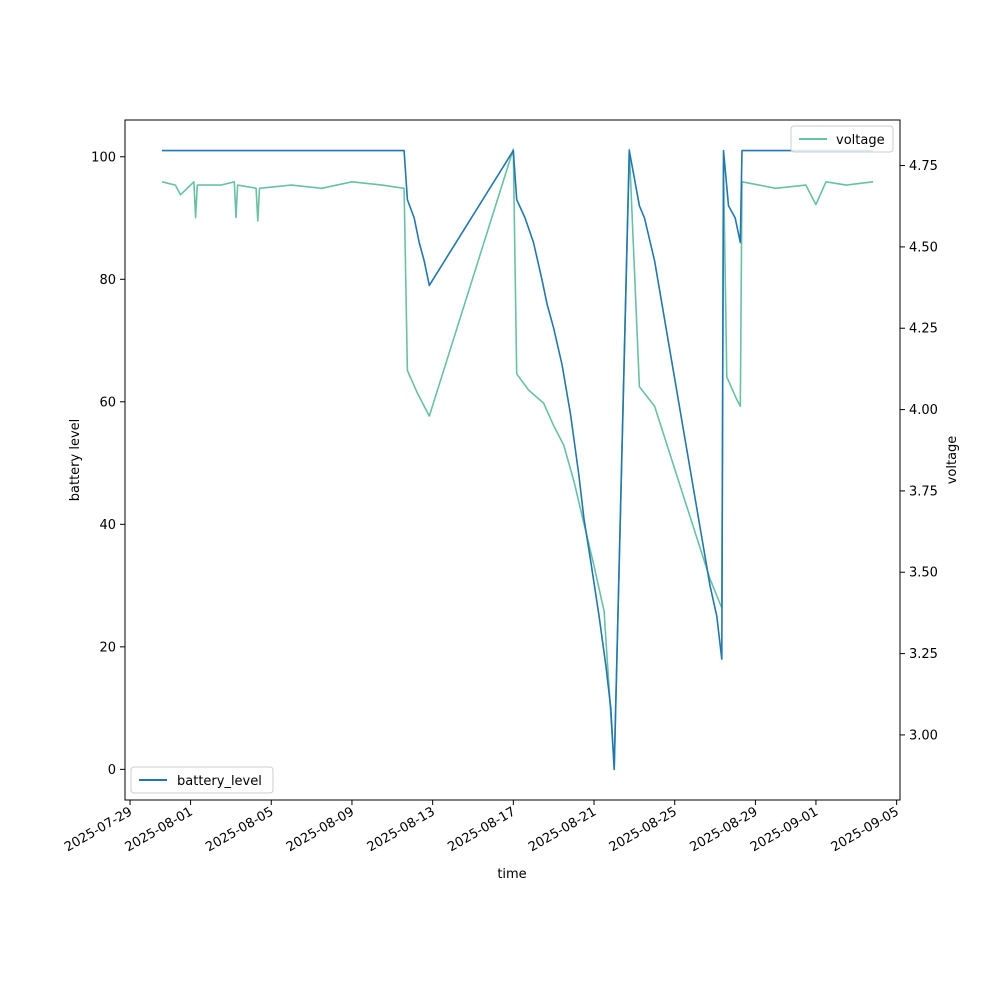 This screenshot has width=1000, height=1005. I want to click on x-axis-label: time, so click(511, 874).